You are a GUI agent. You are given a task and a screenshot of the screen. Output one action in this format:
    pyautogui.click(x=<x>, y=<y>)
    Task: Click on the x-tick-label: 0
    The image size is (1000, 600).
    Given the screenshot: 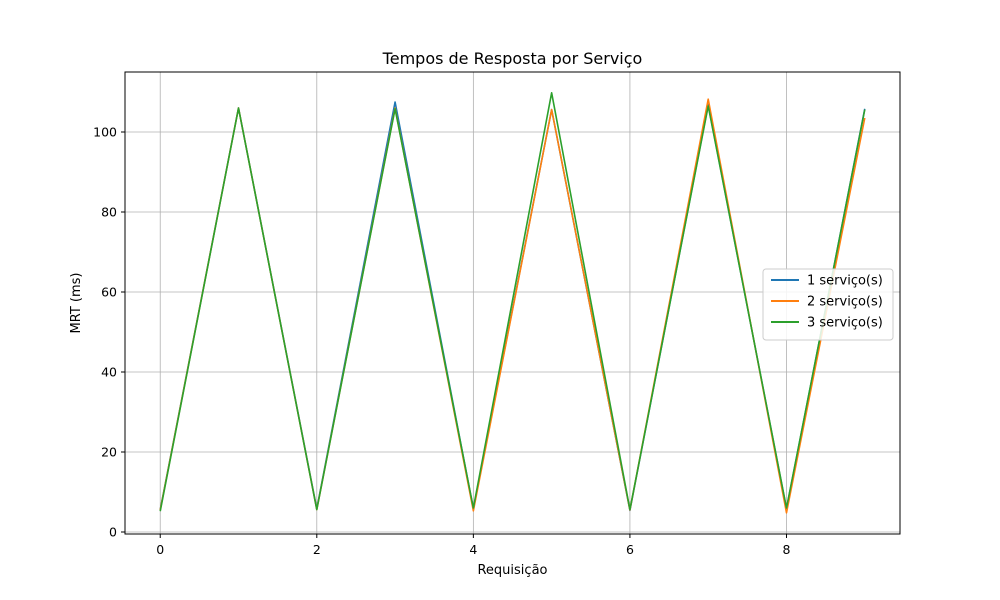 What is the action you would take?
    pyautogui.click(x=160, y=549)
    